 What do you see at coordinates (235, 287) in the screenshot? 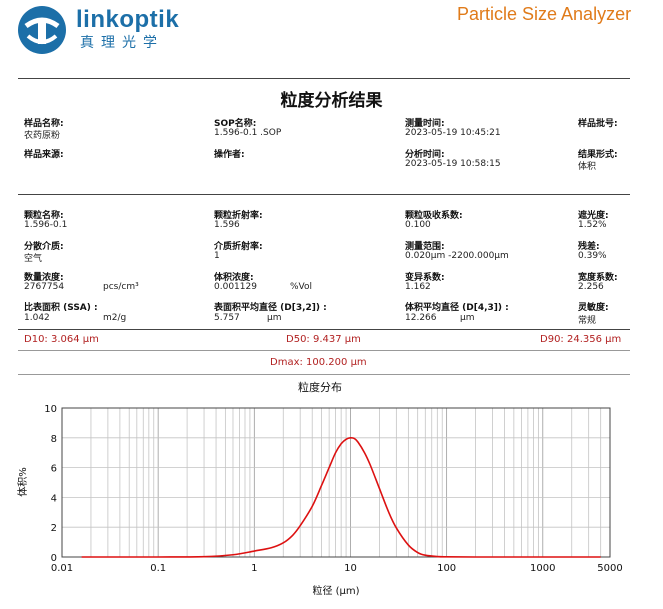
I see `volume-conc-value: 0.001129` at bounding box center [235, 287].